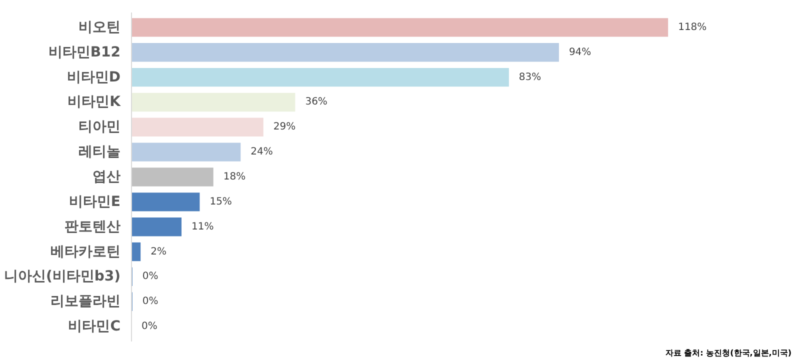 The image size is (803, 364). I want to click on data-label: 11%, so click(203, 226).